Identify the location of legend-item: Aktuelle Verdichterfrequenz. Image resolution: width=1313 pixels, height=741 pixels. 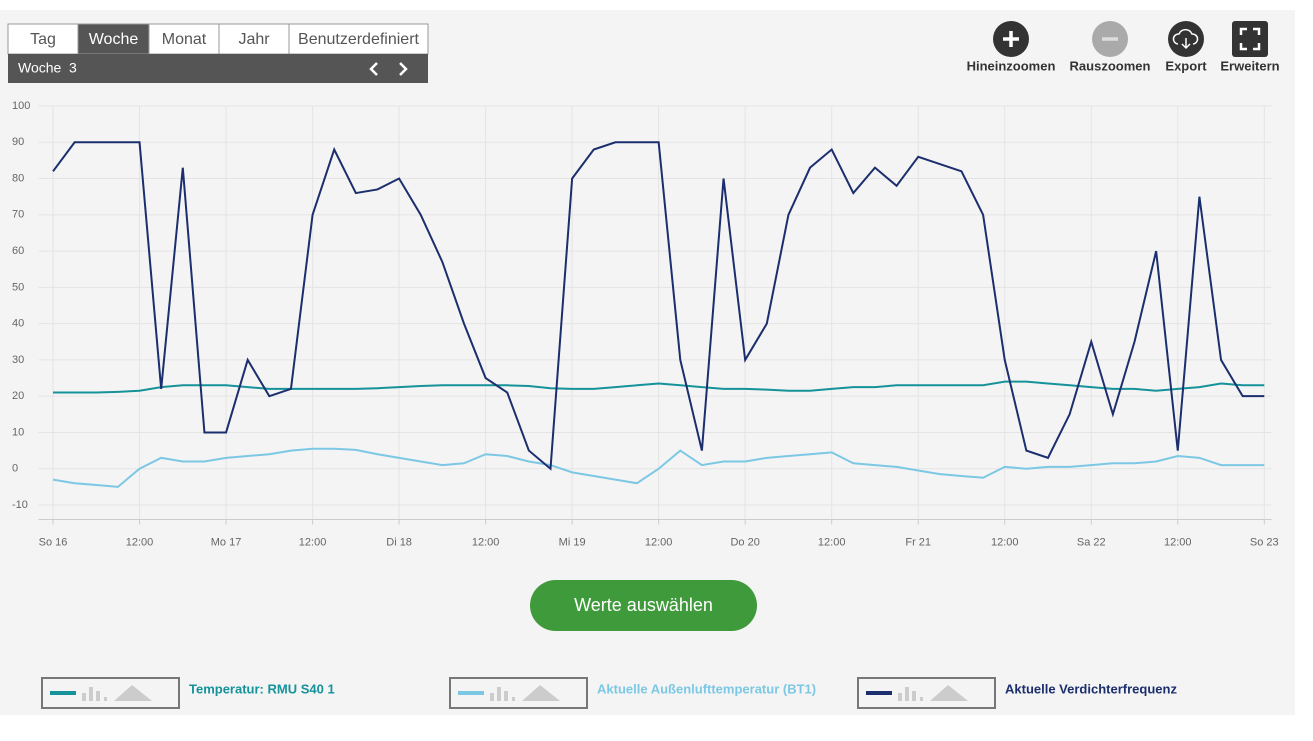
(1017, 693).